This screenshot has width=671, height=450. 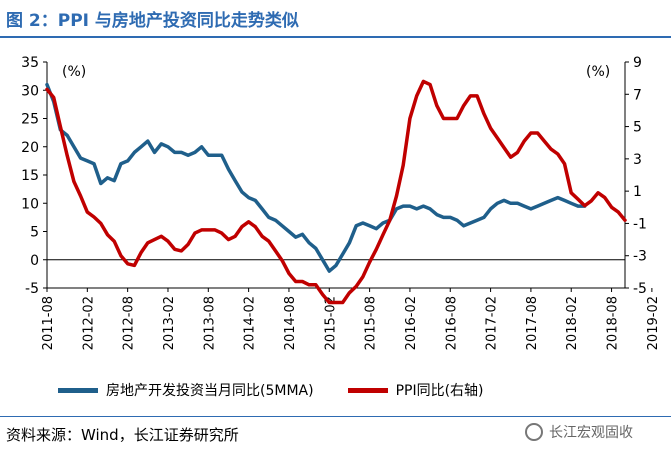 What do you see at coordinates (411, 323) in the screenshot?
I see `x-tick-label: 2016-02` at bounding box center [411, 323].